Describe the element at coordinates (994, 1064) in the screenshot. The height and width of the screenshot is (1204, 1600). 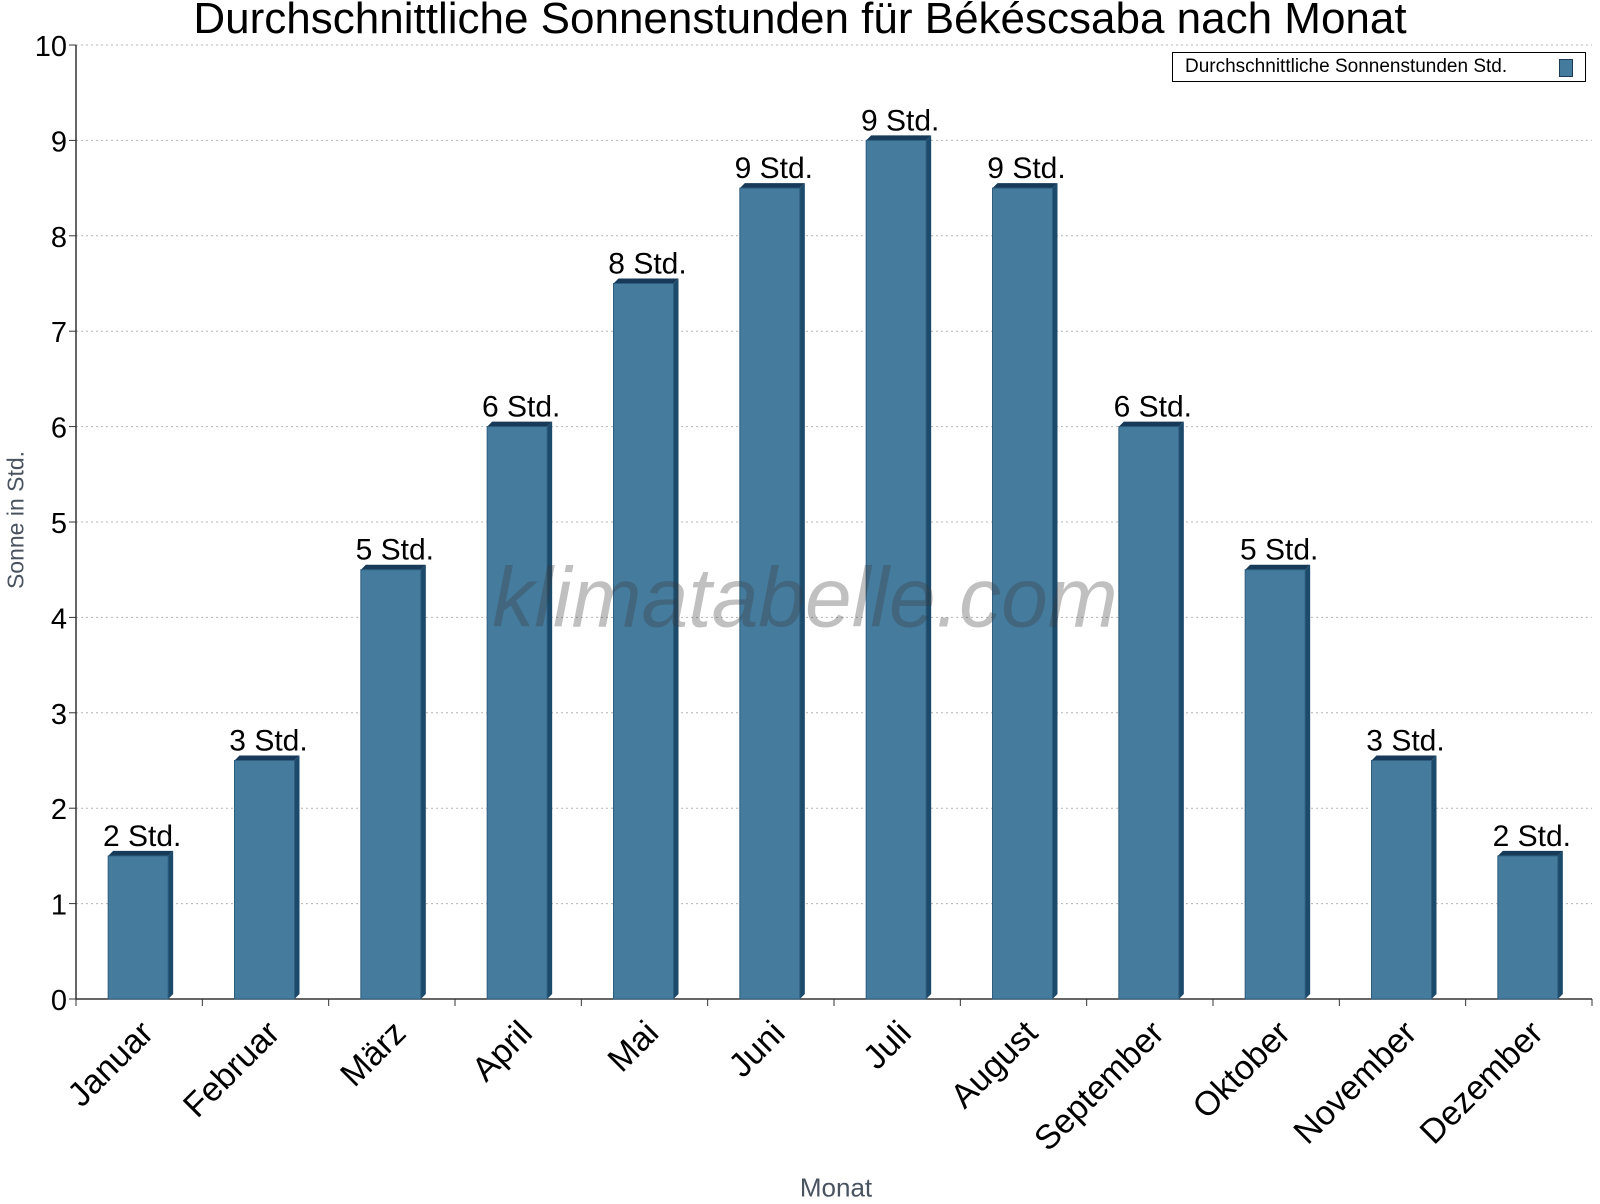
I see `x-tick-label: August` at that location.